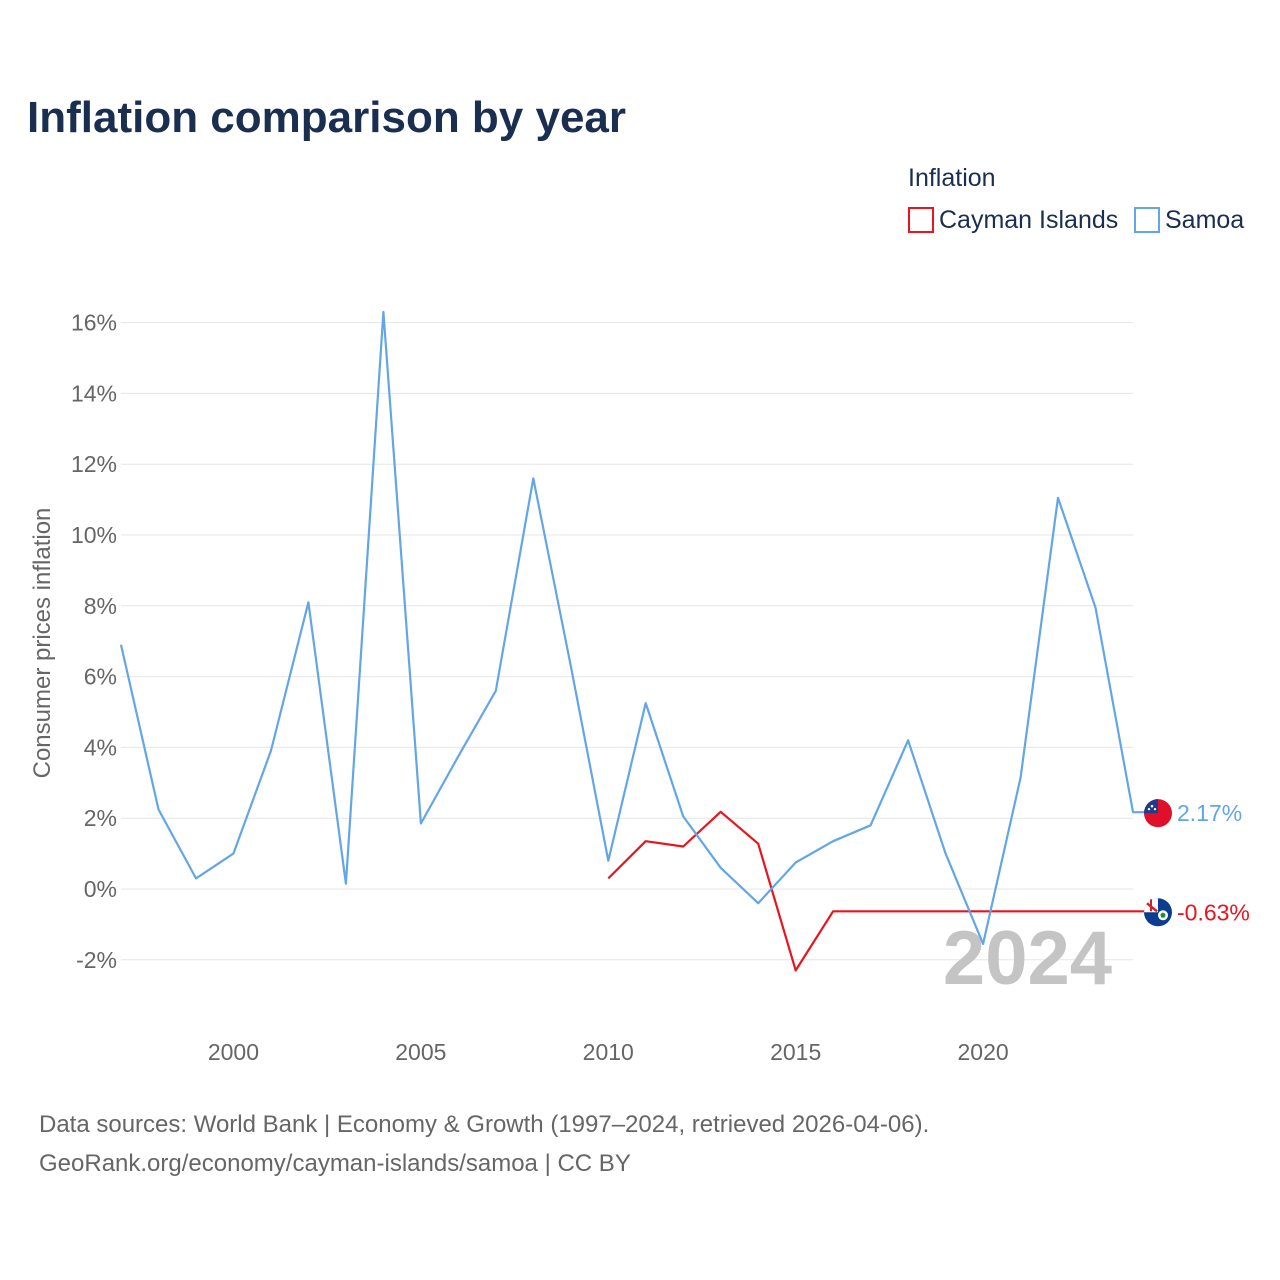 This screenshot has height=1280, width=1280. What do you see at coordinates (1197, 863) in the screenshot?
I see `series-end-markers: -0.63% 2.17%` at bounding box center [1197, 863].